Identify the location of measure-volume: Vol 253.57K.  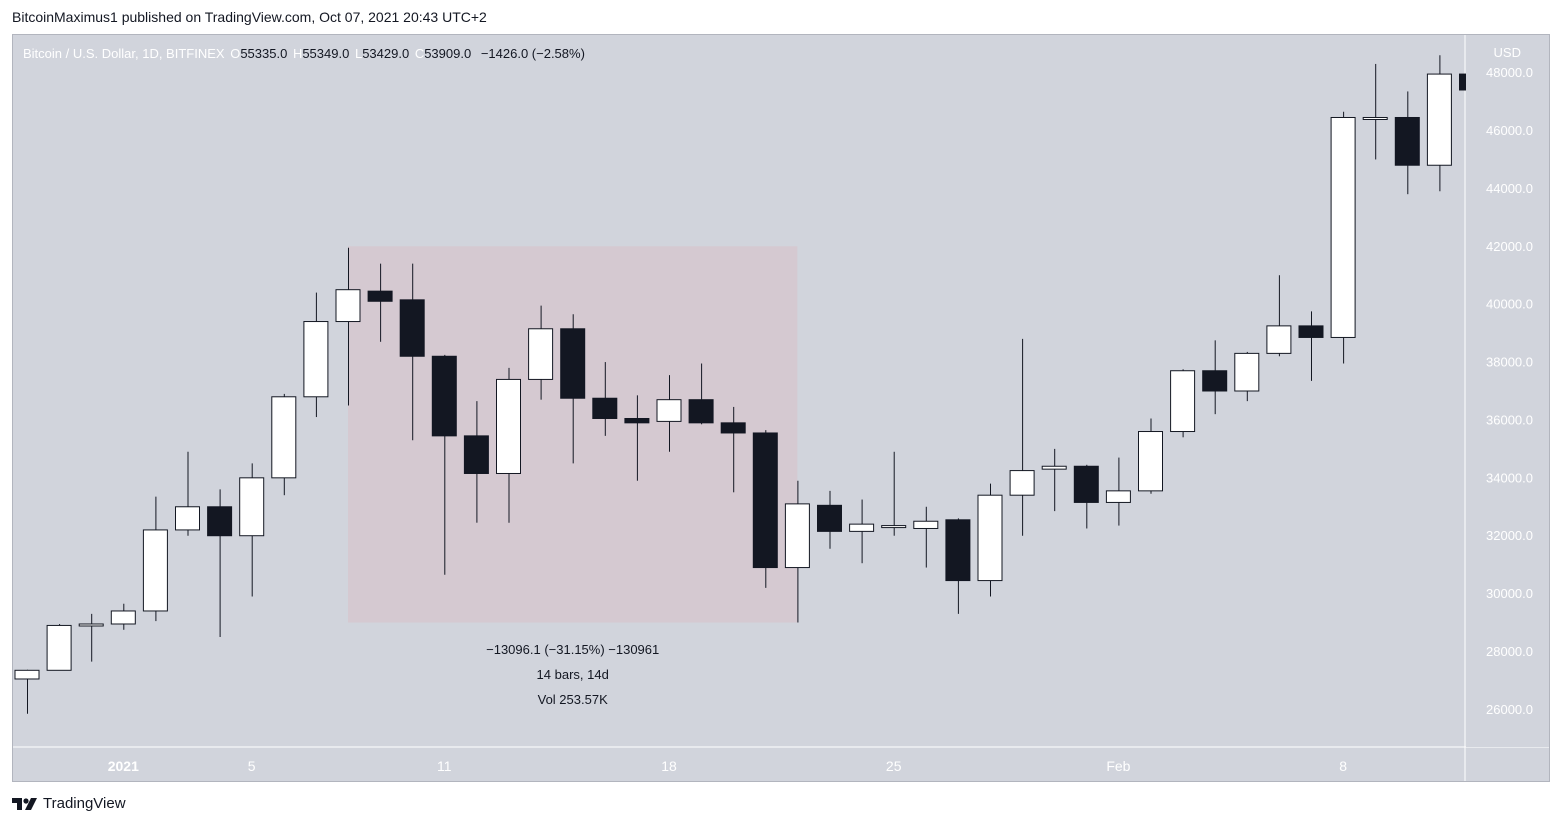
(572, 699).